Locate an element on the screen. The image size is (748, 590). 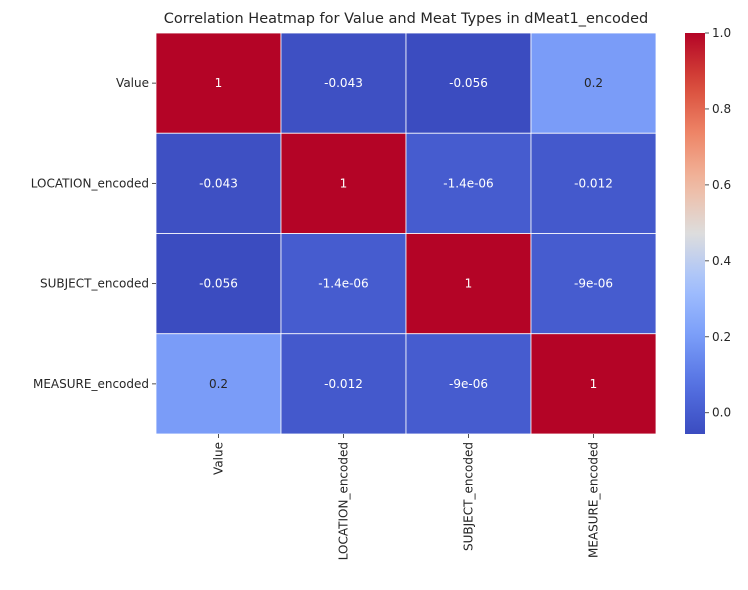
row-label-1: LOCATION_encoded is located at coordinates (90, 183).